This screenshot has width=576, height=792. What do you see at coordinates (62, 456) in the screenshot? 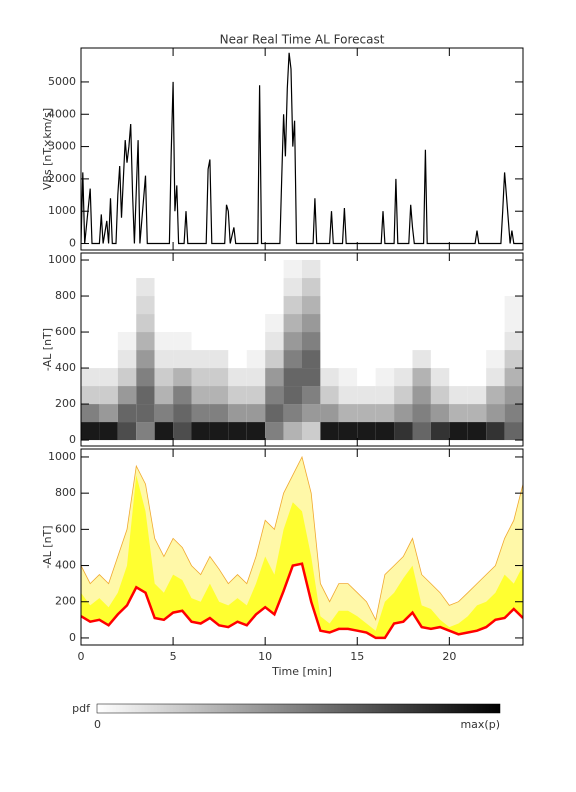
I see `y-tick-label: 1000` at bounding box center [62, 456].